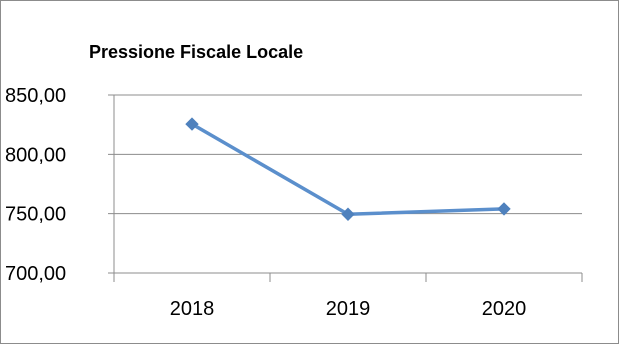  I want to click on y-tick-label: 700,00, so click(35, 274).